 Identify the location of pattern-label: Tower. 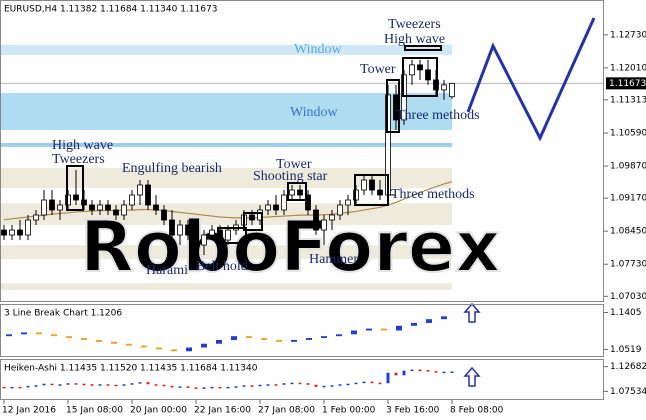
(294, 164).